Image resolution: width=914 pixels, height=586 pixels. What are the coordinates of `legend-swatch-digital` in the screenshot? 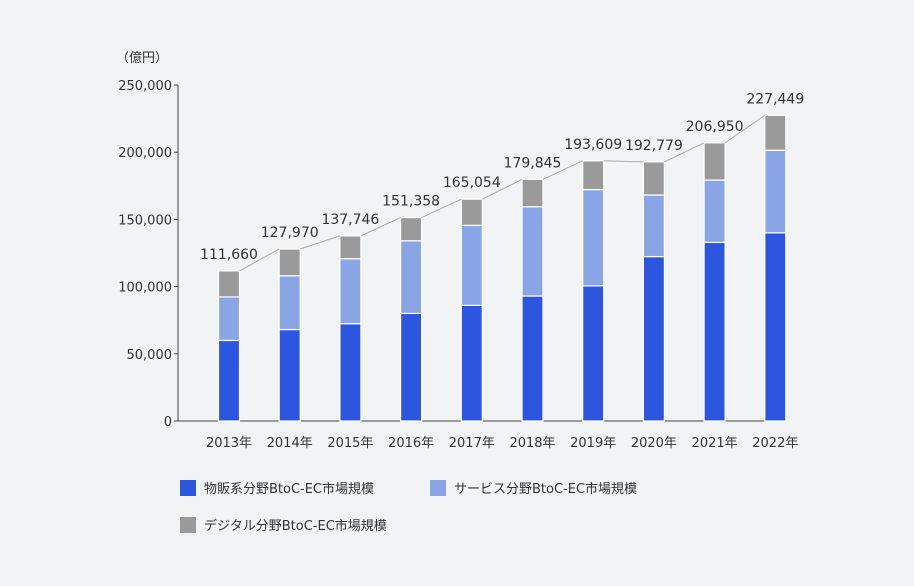 It's located at (188, 524).